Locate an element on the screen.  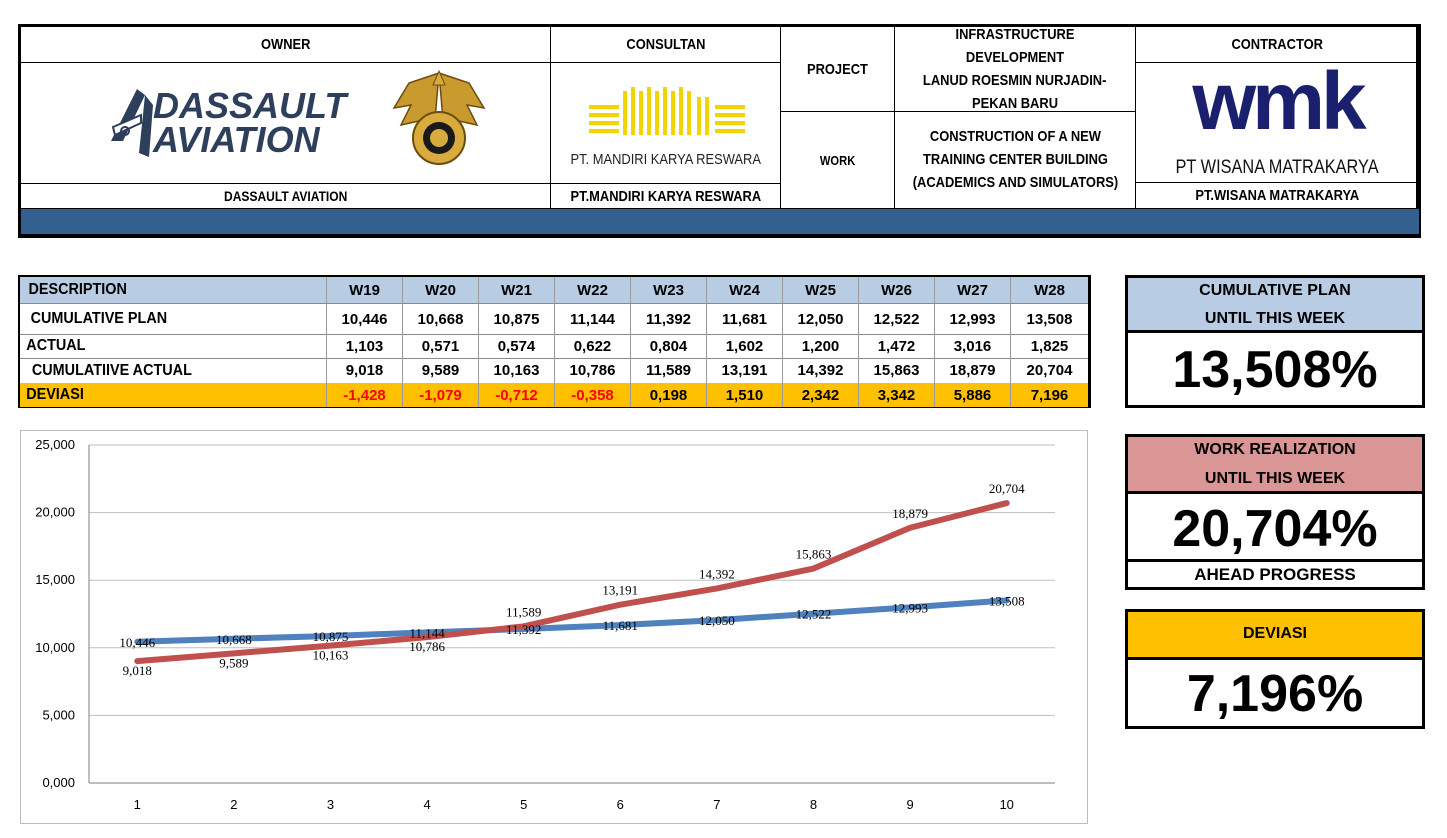
row-label: ACTUAL is located at coordinates (56, 345).